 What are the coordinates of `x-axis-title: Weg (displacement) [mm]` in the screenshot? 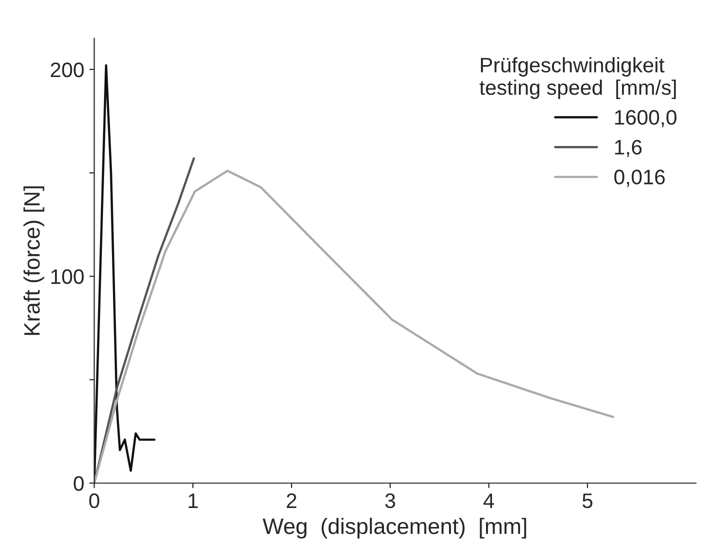 It's located at (394, 528).